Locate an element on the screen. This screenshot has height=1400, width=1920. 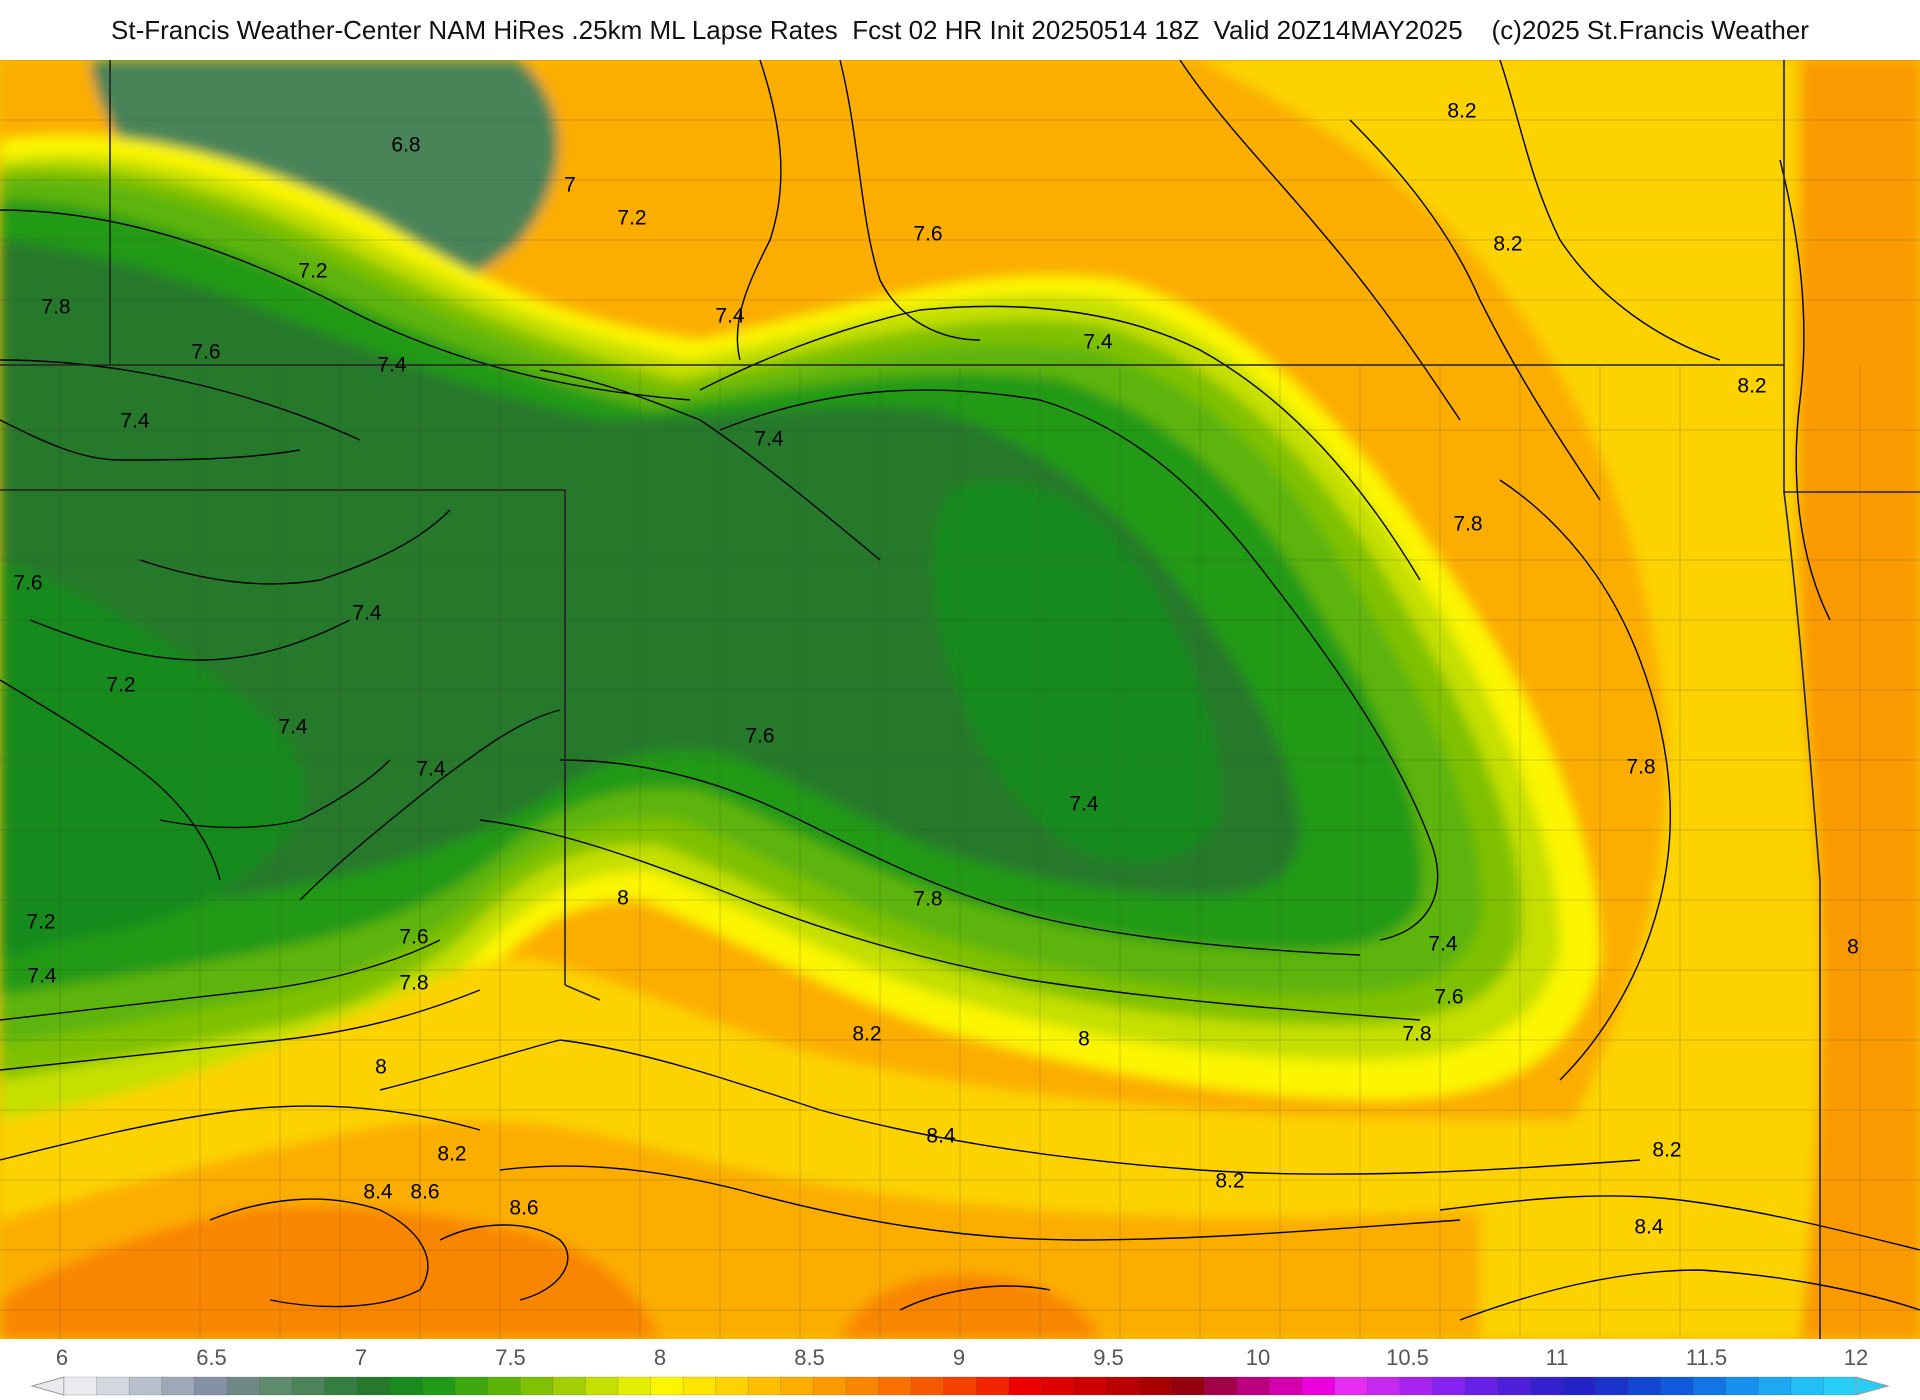
region-northwest-dark-core is located at coordinates (324, 177).